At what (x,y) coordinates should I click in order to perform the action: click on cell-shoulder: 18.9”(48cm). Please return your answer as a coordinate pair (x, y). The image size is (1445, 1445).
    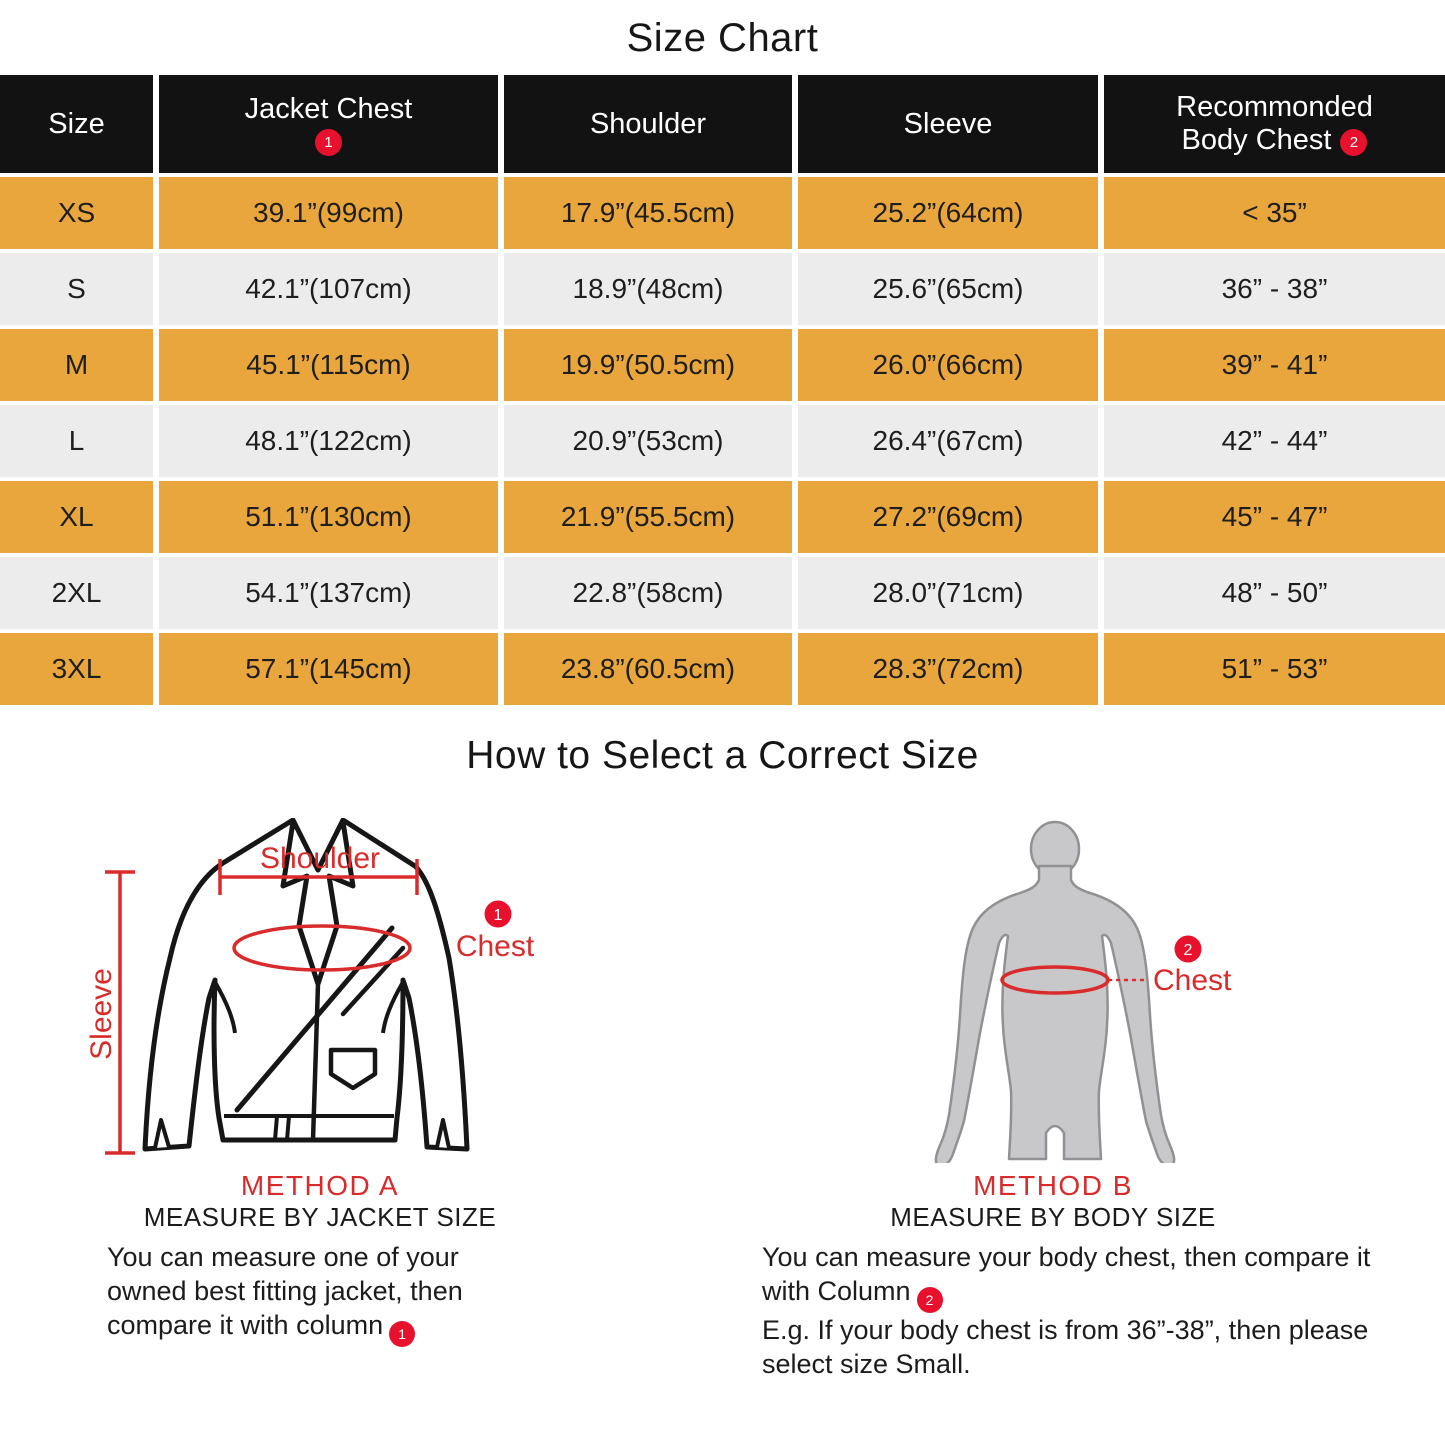
    Looking at the image, I should click on (648, 289).